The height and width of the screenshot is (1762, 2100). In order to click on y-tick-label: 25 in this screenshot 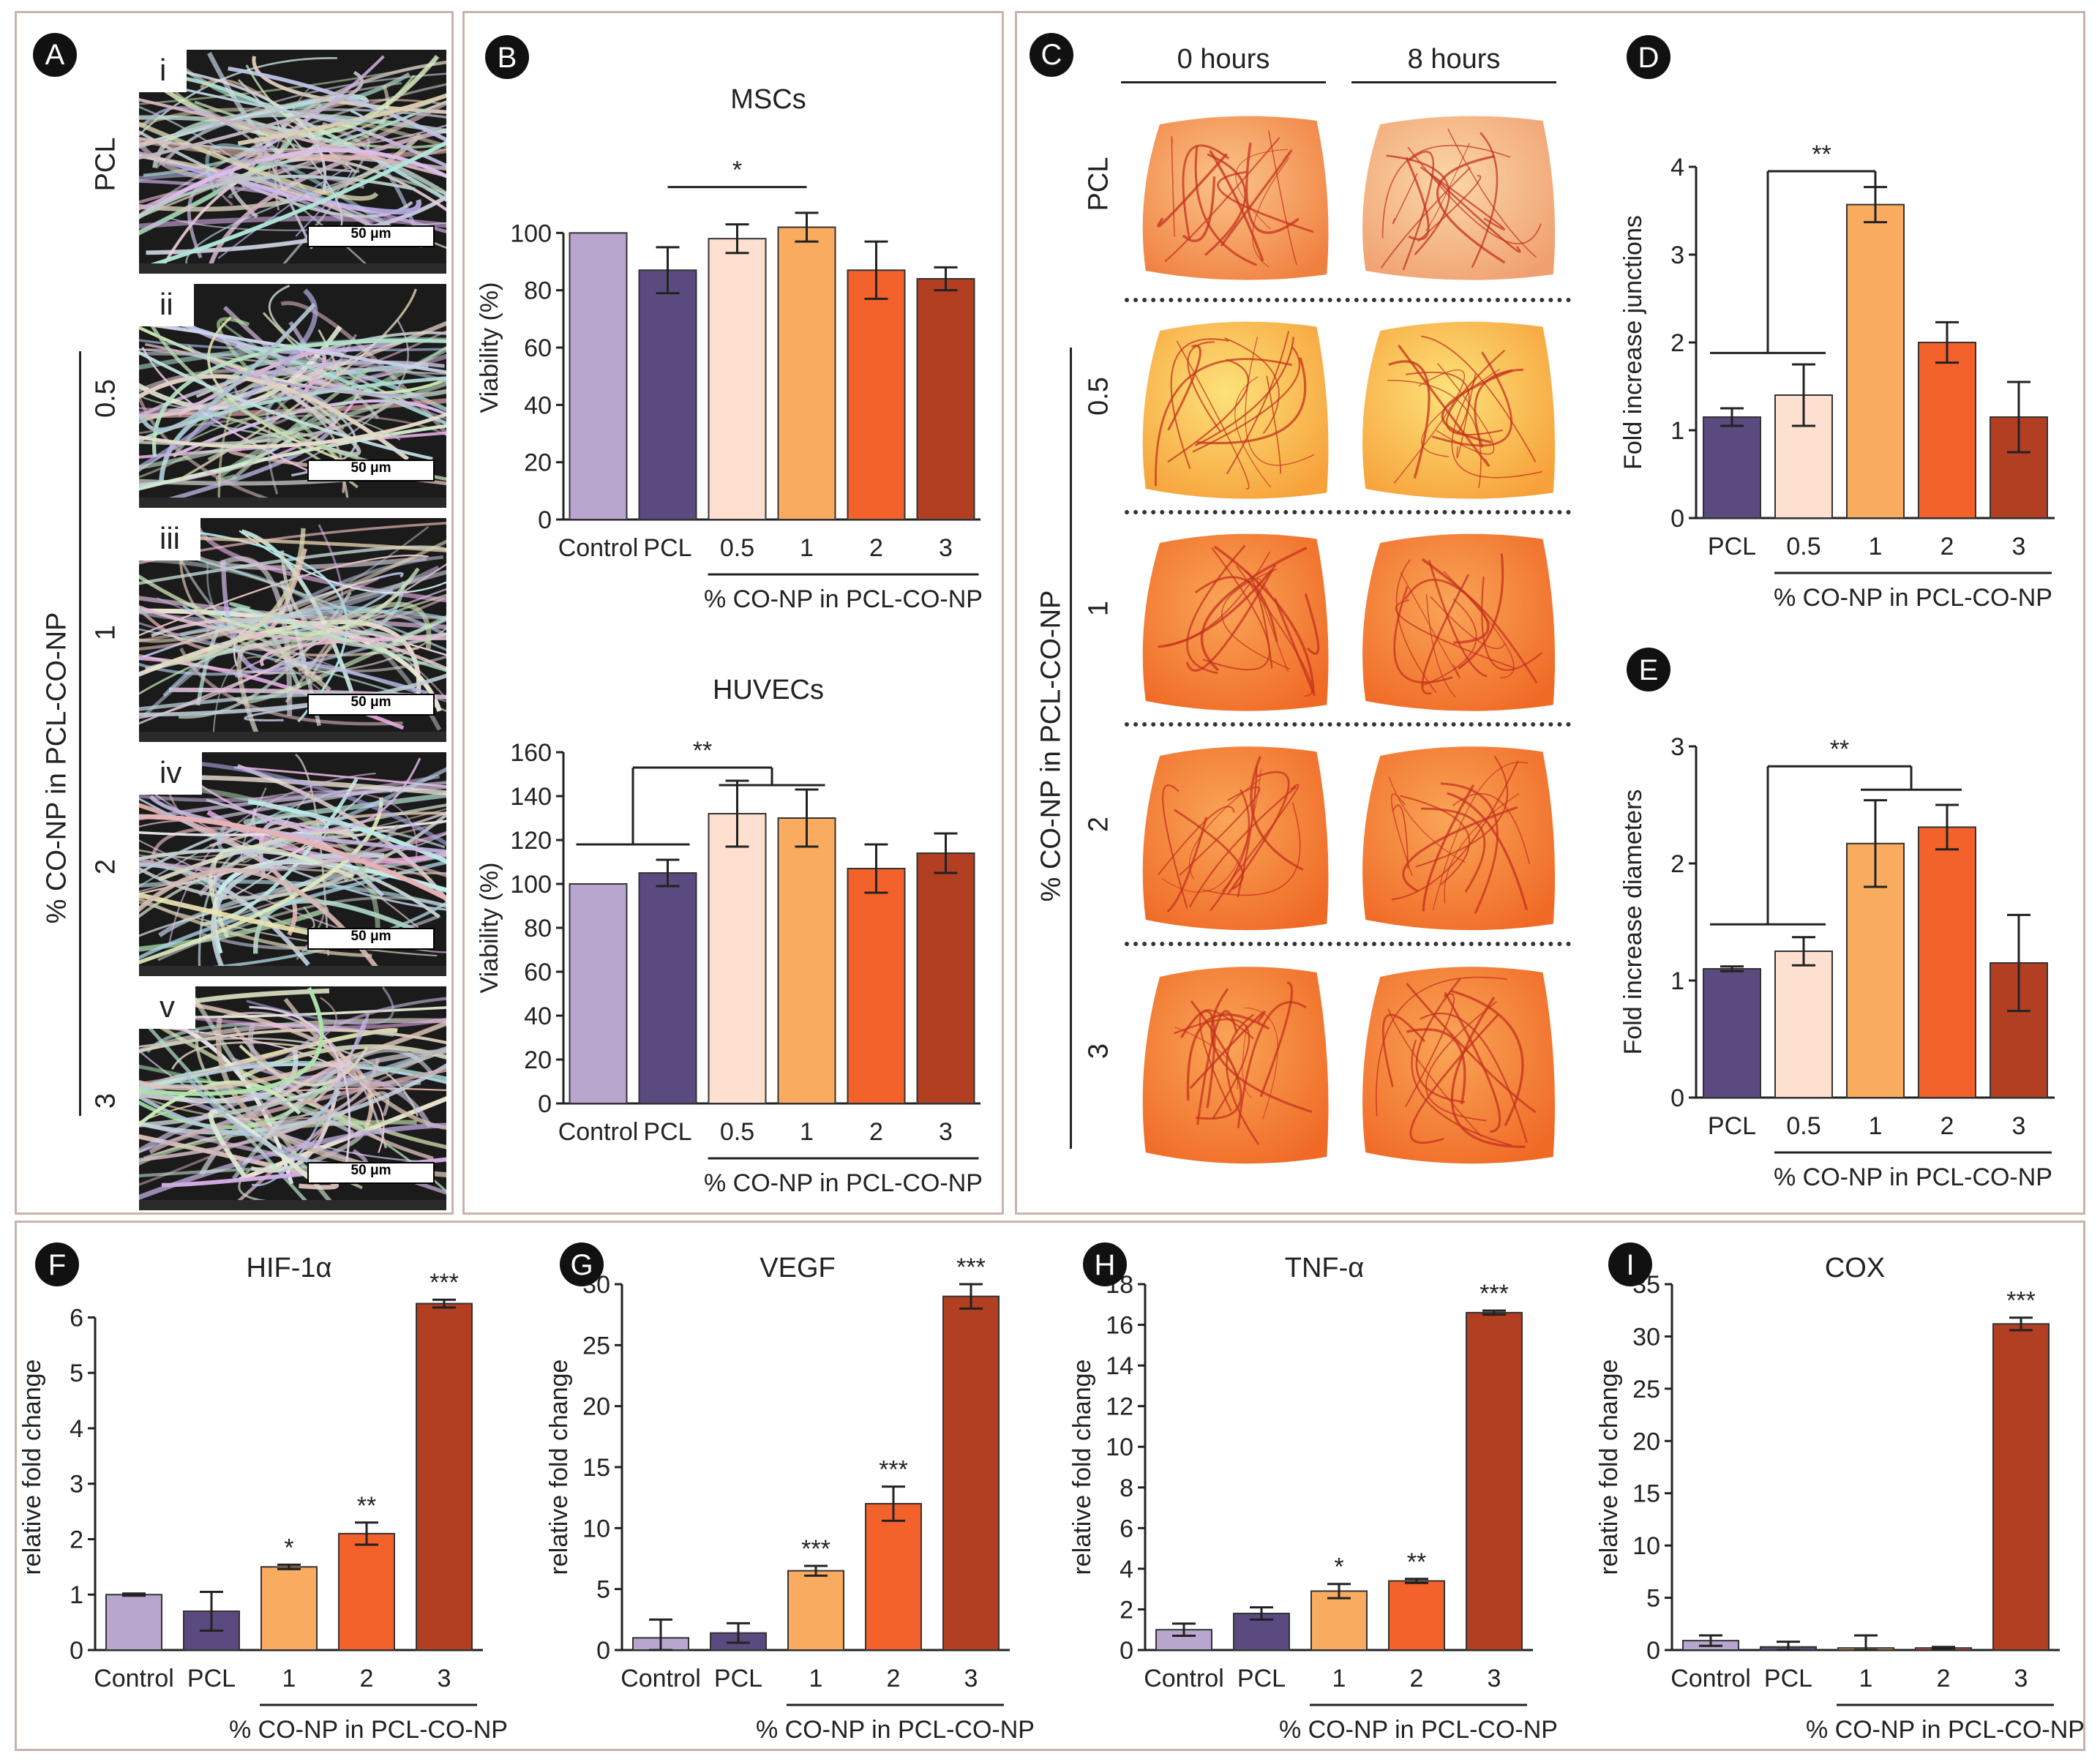, I will do `click(596, 1346)`.